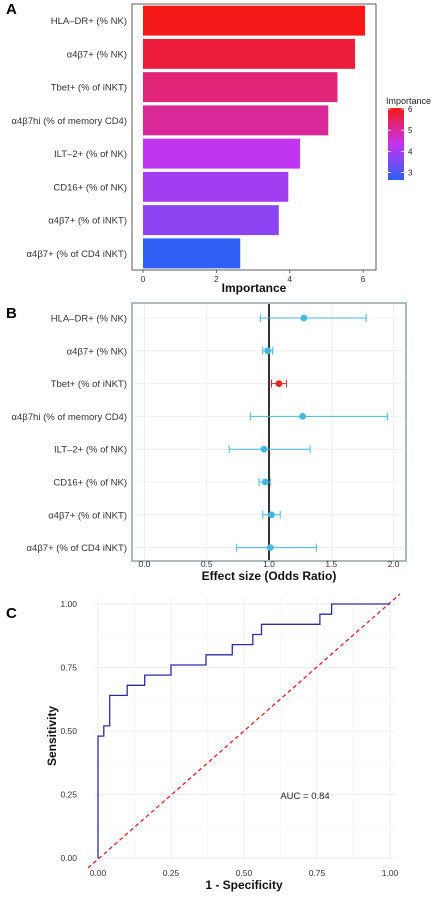 Image resolution: width=434 pixels, height=900 pixels. I want to click on panel-c-x-axis-title: 1 - Specificity, so click(244, 885).